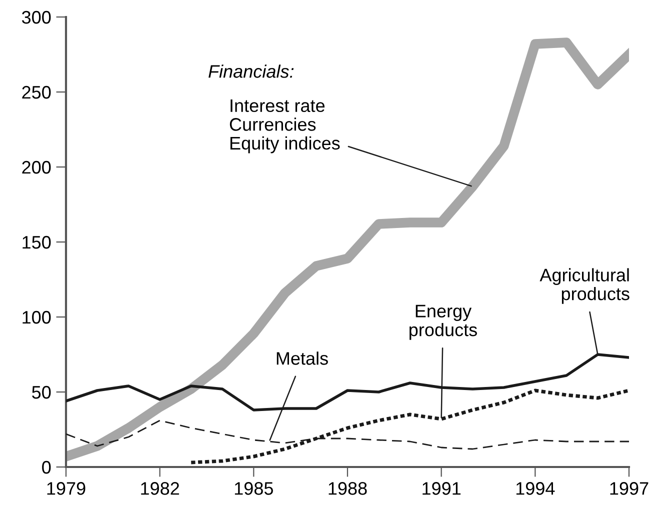 The width and height of the screenshot is (666, 530). Describe the element at coordinates (629, 488) in the screenshot. I see `x-tick-label: 1997` at that location.